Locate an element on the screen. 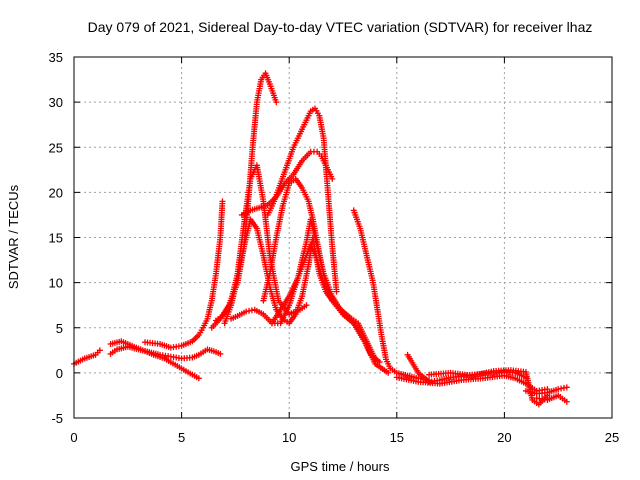 Image resolution: width=640 pixels, height=480 pixels. y-tick-label: 35 is located at coordinates (56, 57).